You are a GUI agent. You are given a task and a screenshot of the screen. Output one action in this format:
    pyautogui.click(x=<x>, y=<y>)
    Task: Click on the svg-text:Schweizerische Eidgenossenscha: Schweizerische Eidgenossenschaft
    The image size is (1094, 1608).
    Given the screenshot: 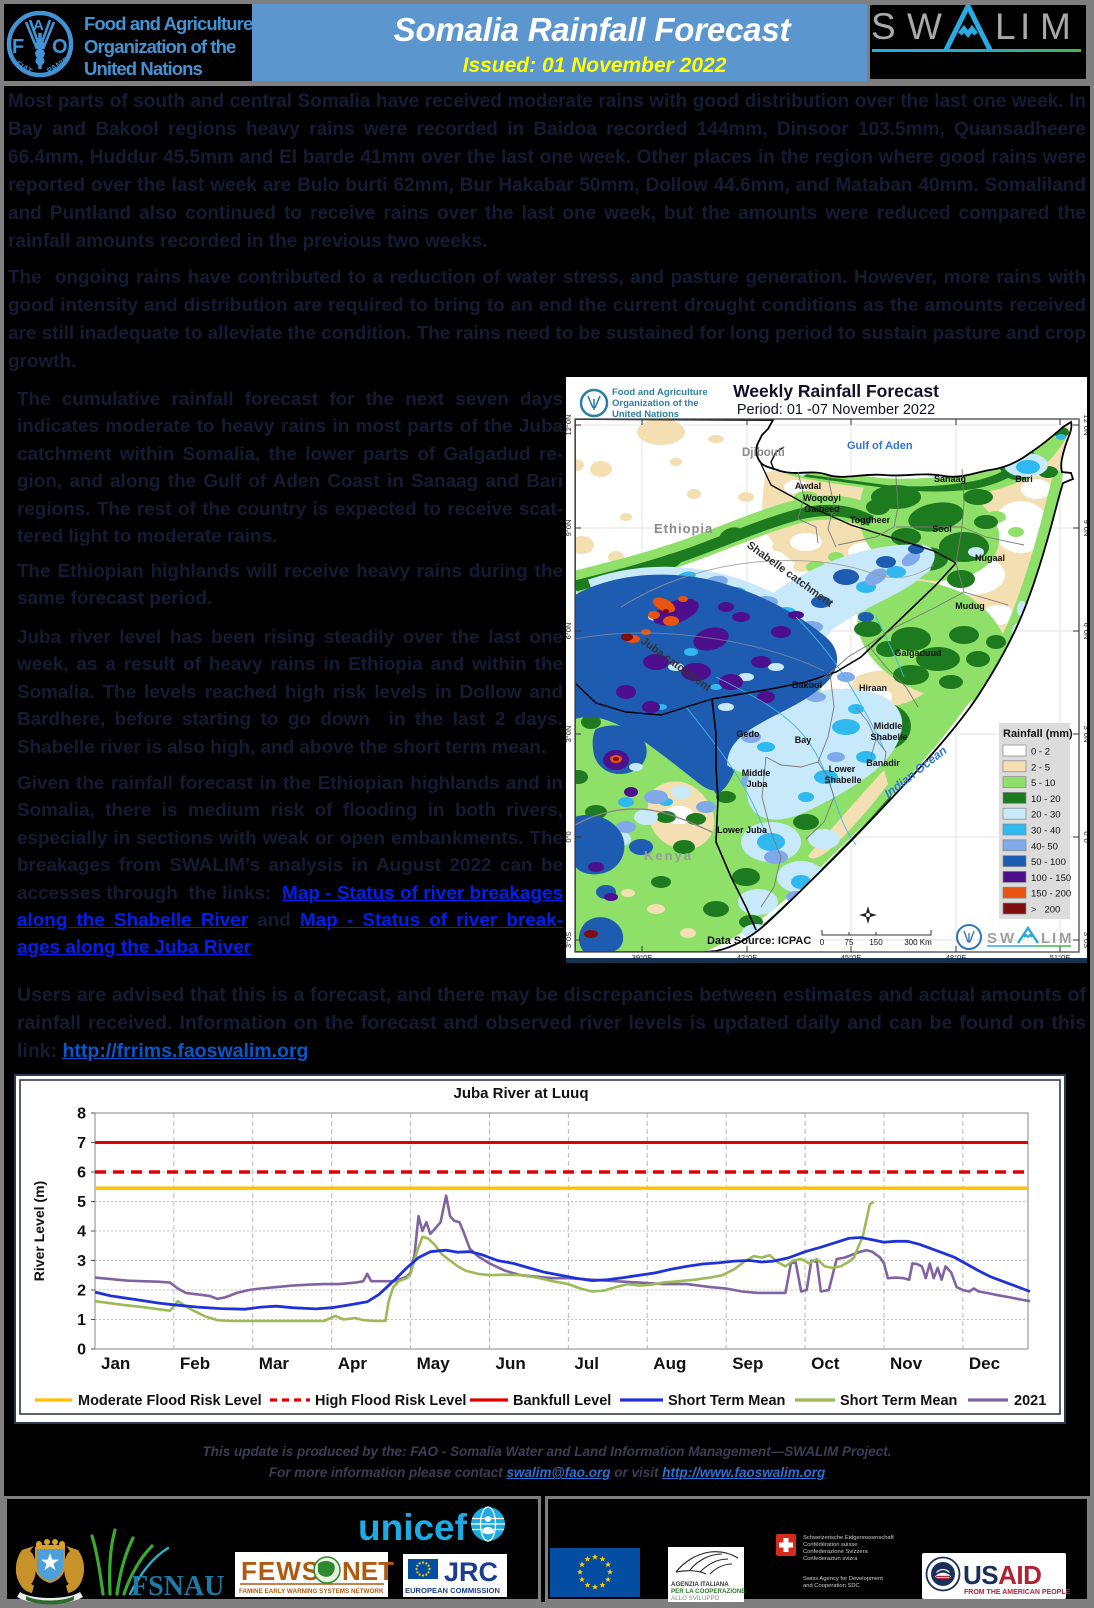 What is the action you would take?
    pyautogui.click(x=848, y=1538)
    